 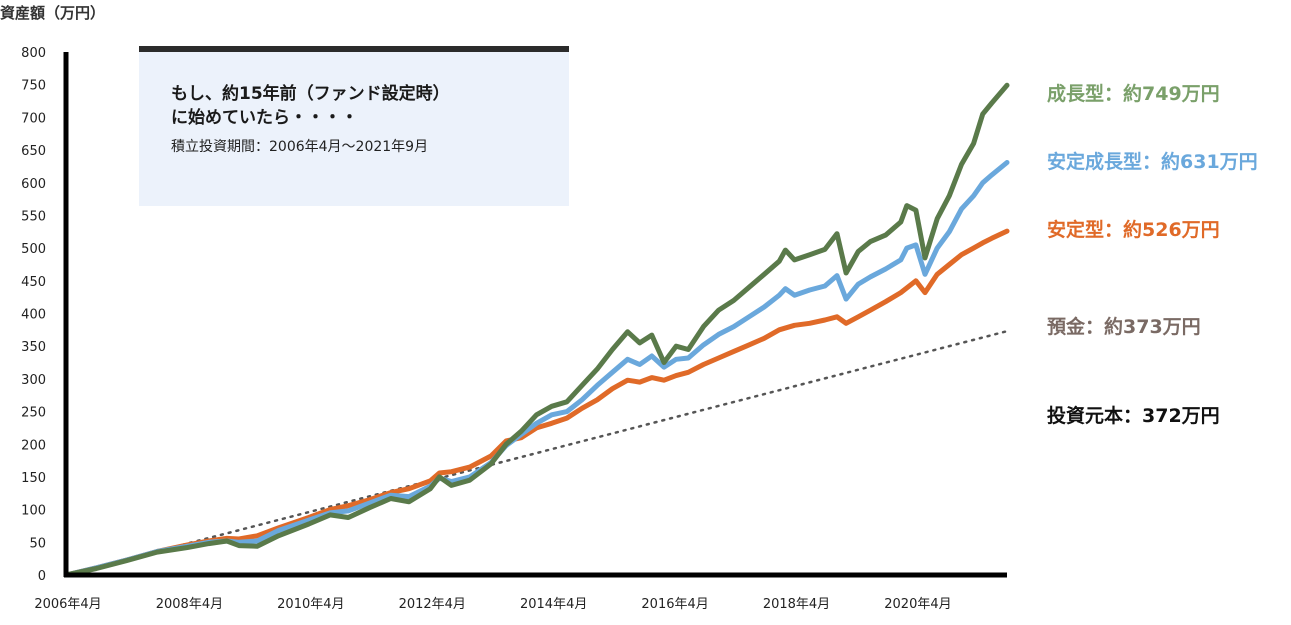 I want to click on x-tick-label: 2010年4月, so click(x=310, y=604).